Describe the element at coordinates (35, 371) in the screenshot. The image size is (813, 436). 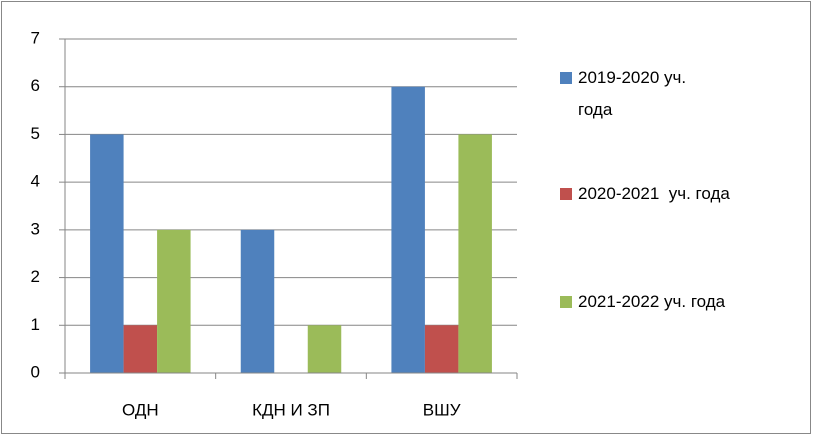
I see `y-tick-label: 0` at that location.